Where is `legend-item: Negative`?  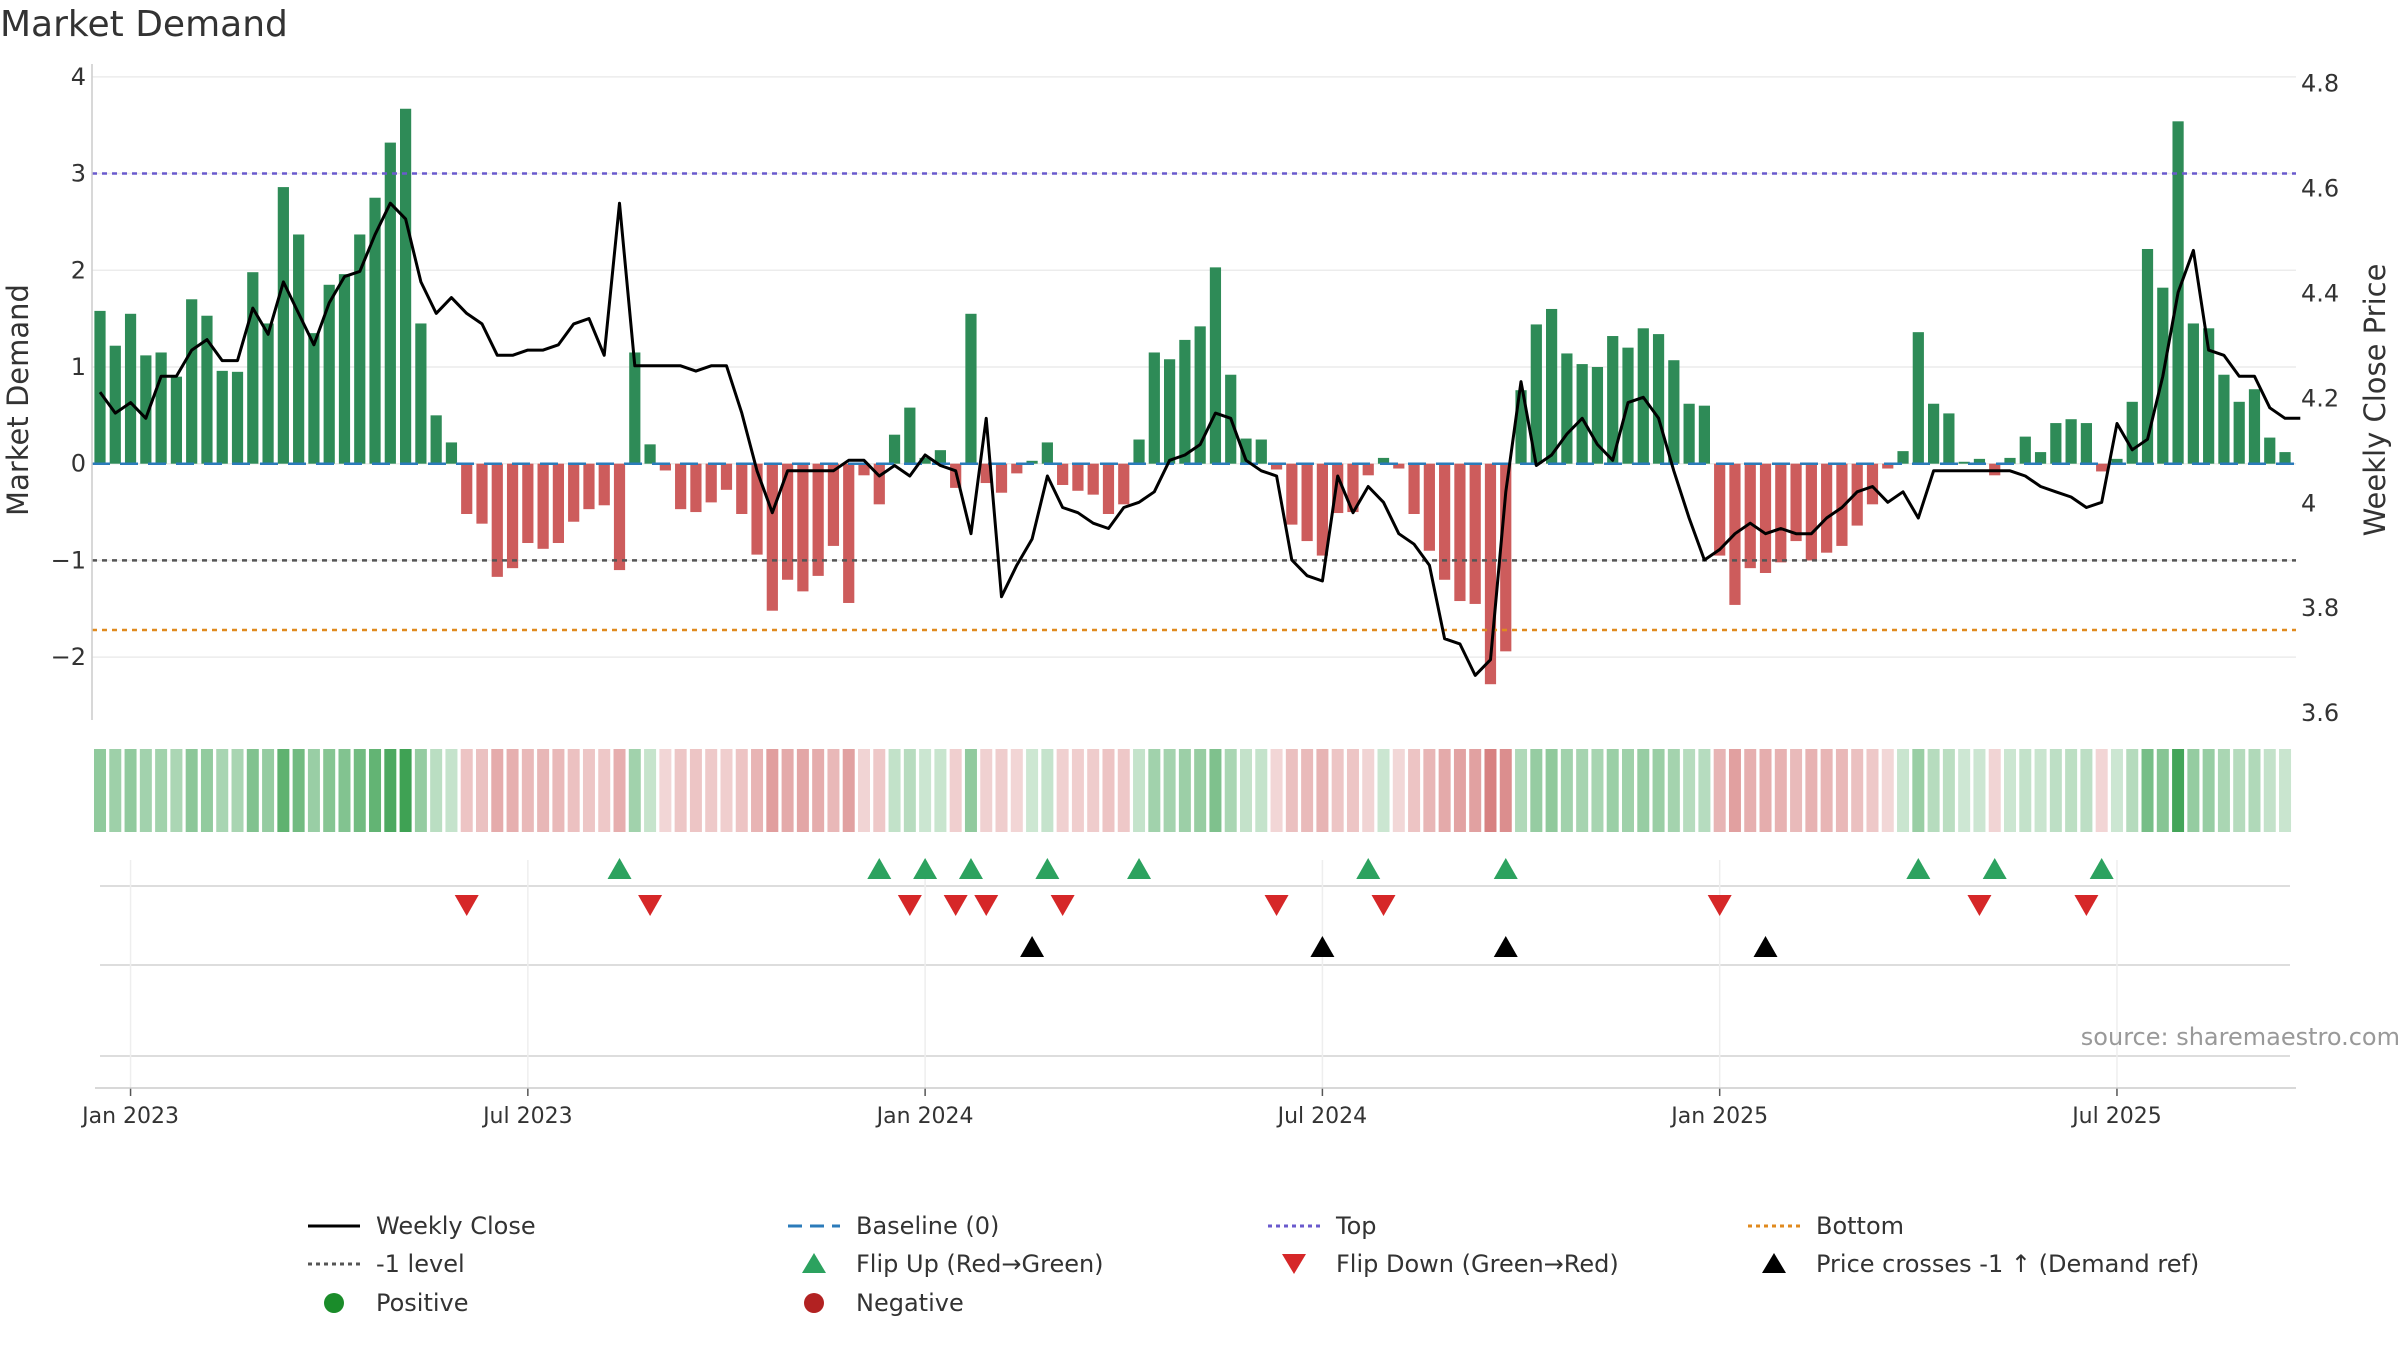 legend-item: Negative is located at coordinates (872, 1303).